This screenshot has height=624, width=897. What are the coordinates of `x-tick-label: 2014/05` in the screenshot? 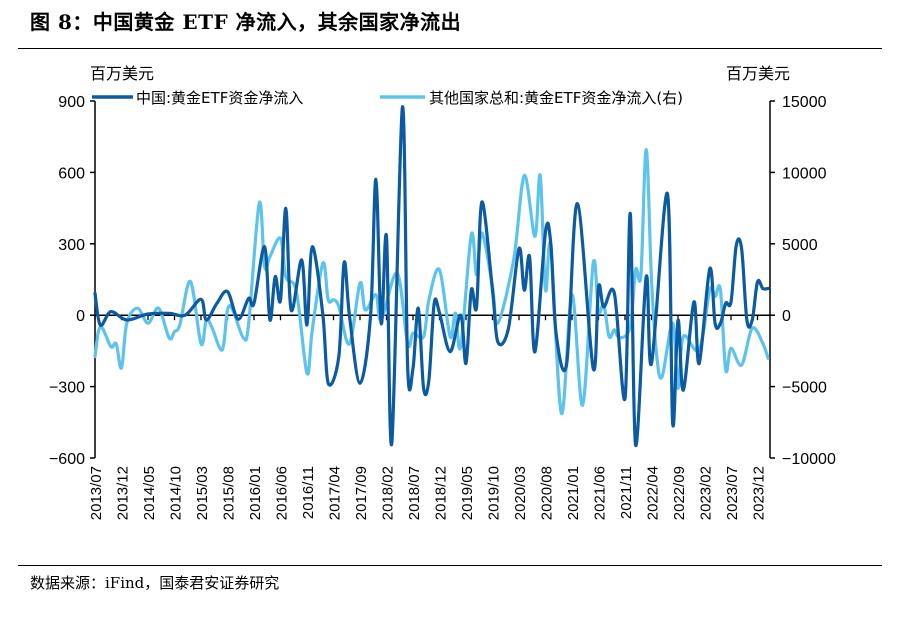 It's located at (149, 493).